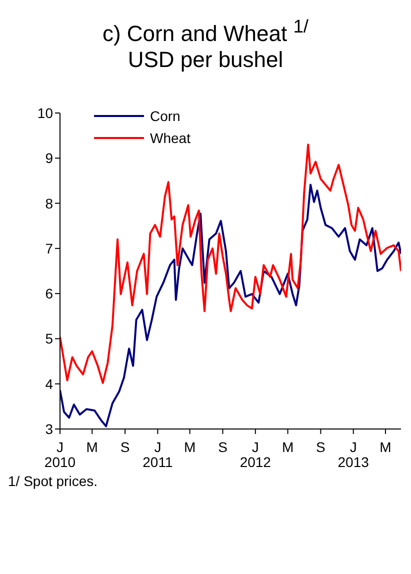  What do you see at coordinates (49, 339) in the screenshot?
I see `y-tick-label: 5` at bounding box center [49, 339].